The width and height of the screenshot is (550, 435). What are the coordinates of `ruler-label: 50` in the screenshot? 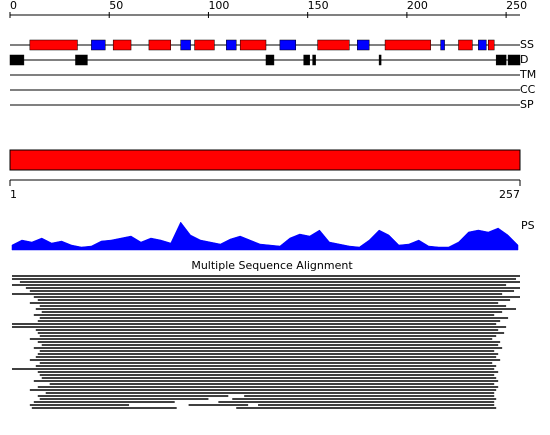 It's located at (116, 6).